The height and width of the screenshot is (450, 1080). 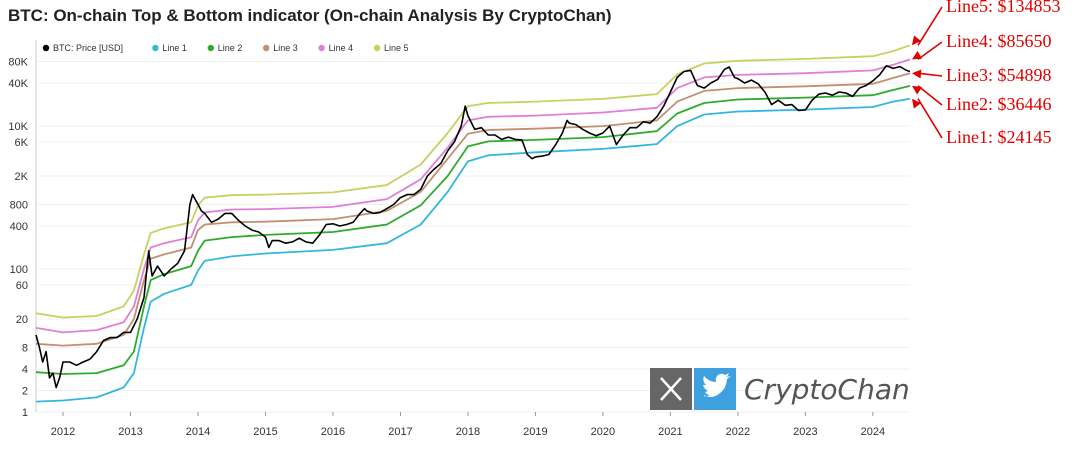 I want to click on legend-label: Line 2, so click(x=230, y=48).